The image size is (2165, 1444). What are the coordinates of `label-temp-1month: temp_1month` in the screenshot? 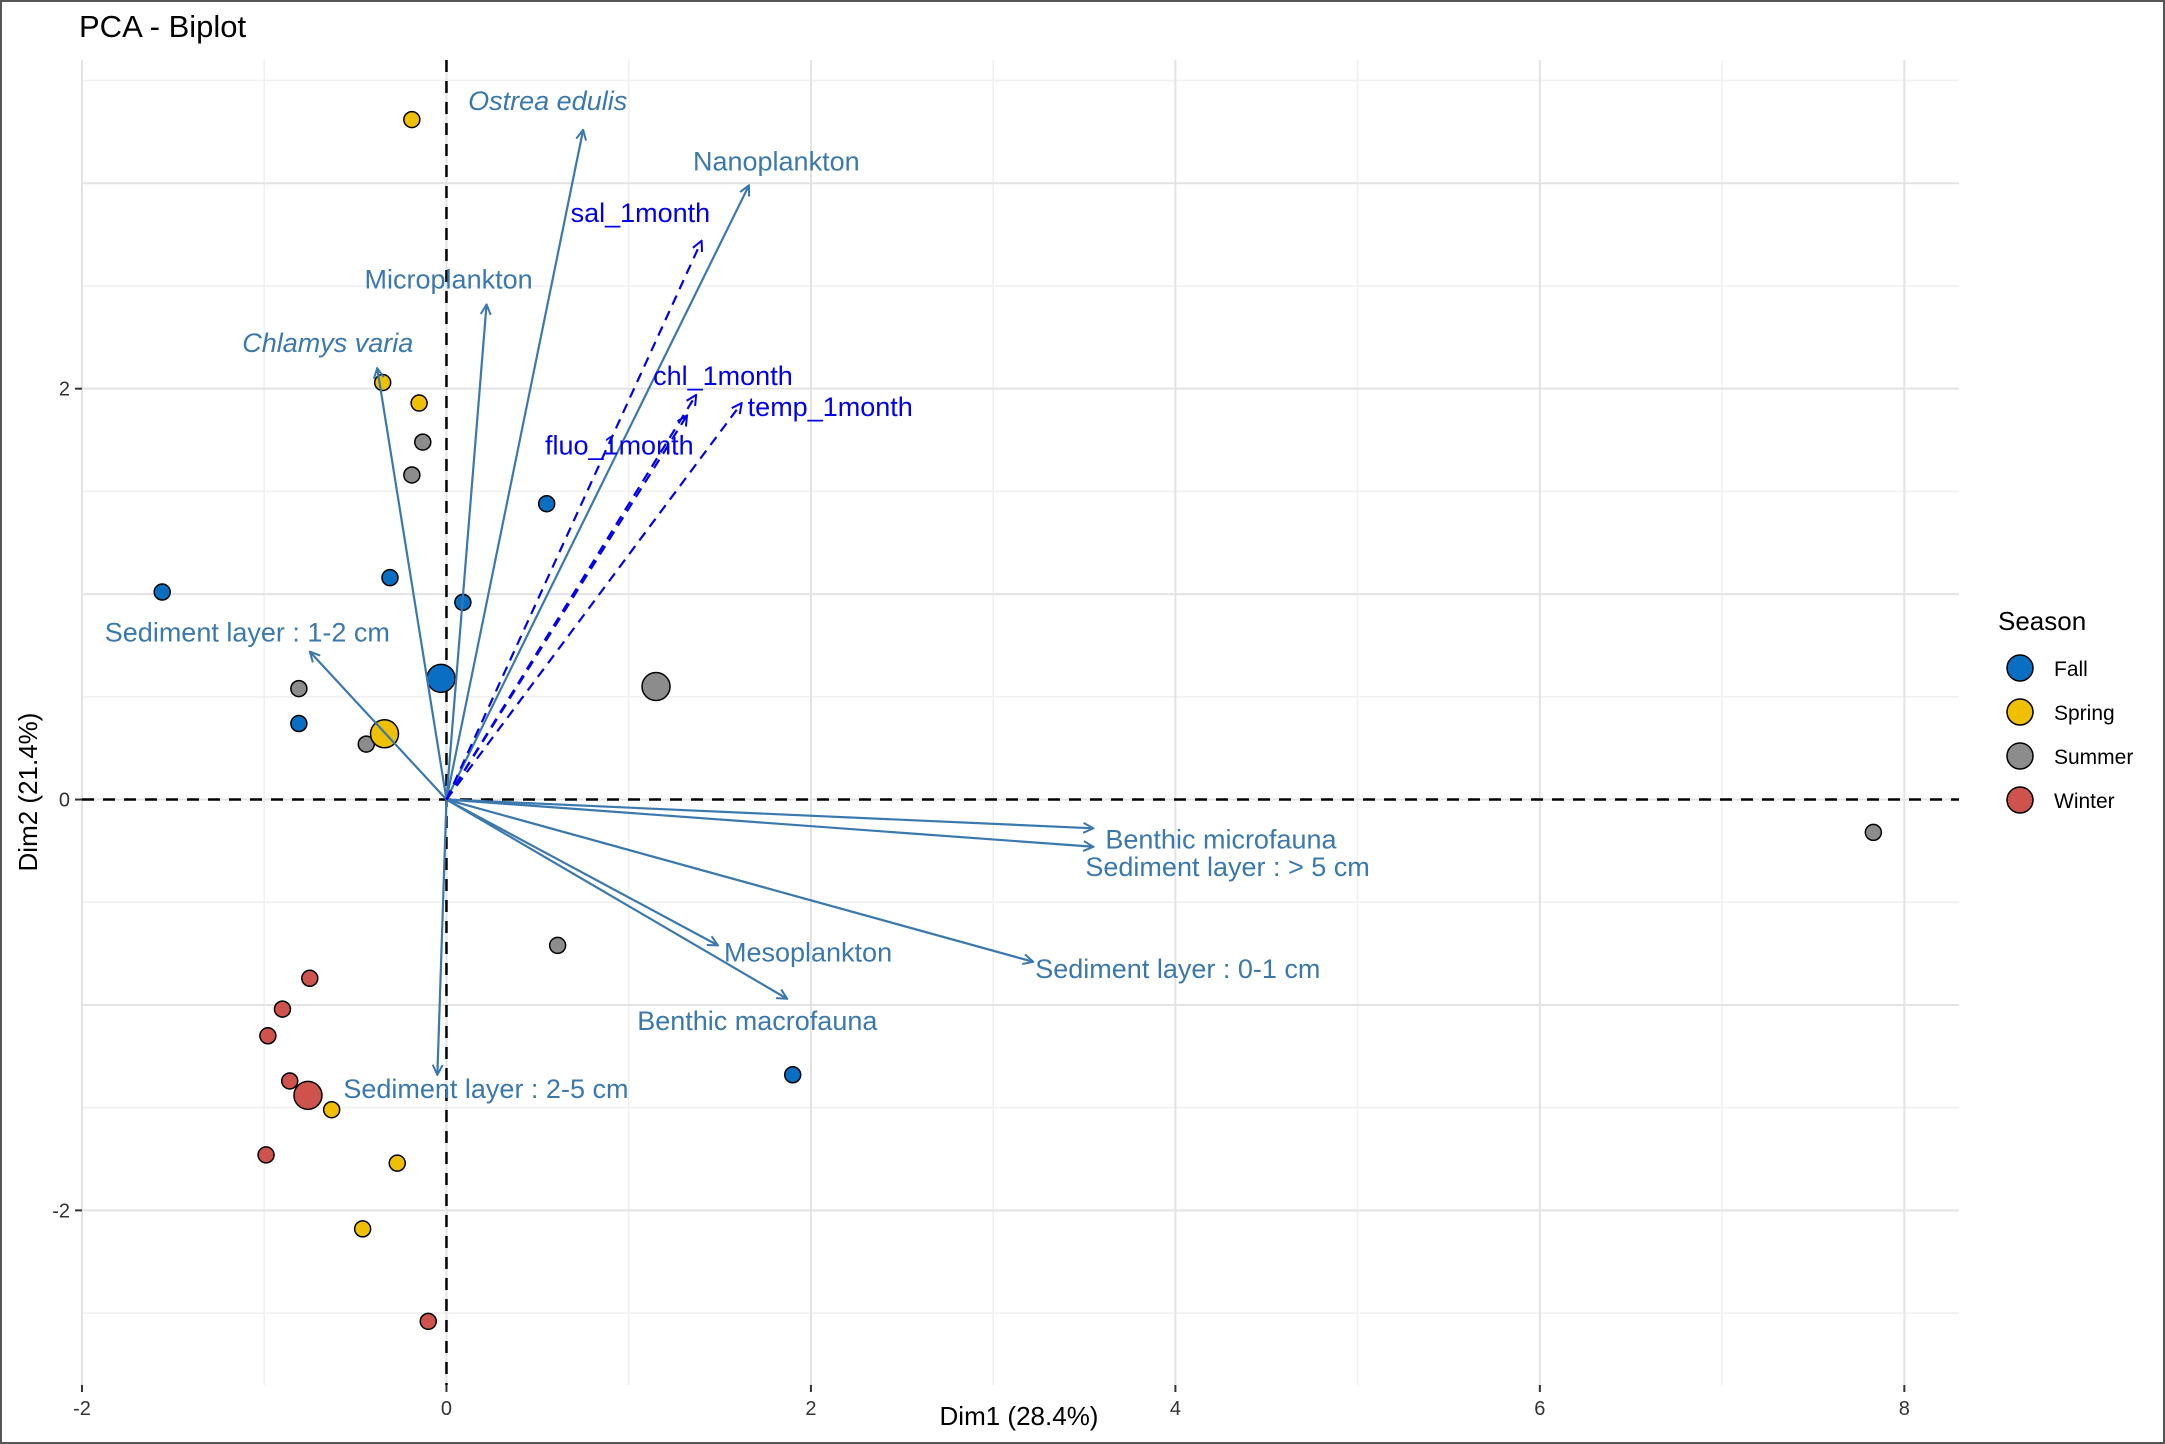 It's located at (830, 407).